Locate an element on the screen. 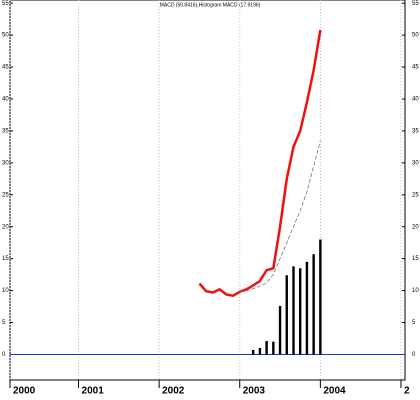 This screenshot has height=400, width=420. y-tick-label-right: 50 is located at coordinates (415, 36).